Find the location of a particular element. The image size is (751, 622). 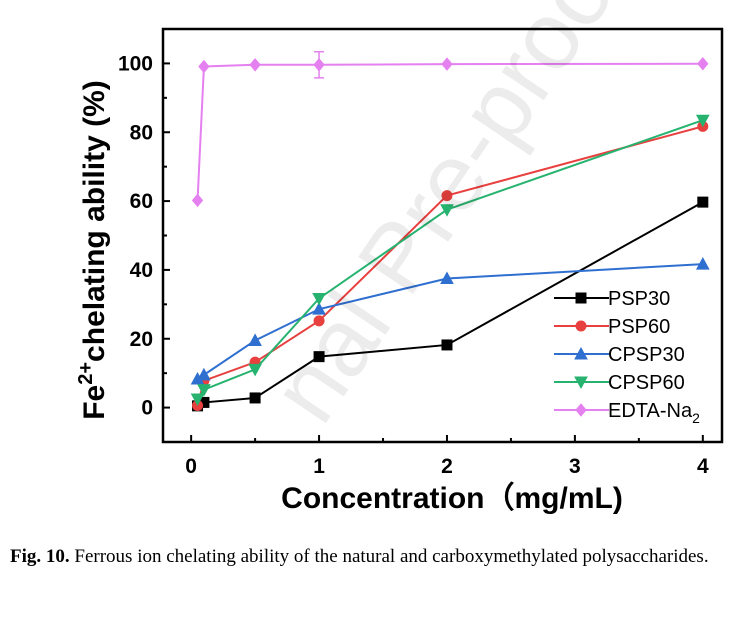

y-tick-label: 0 is located at coordinates (147, 408).